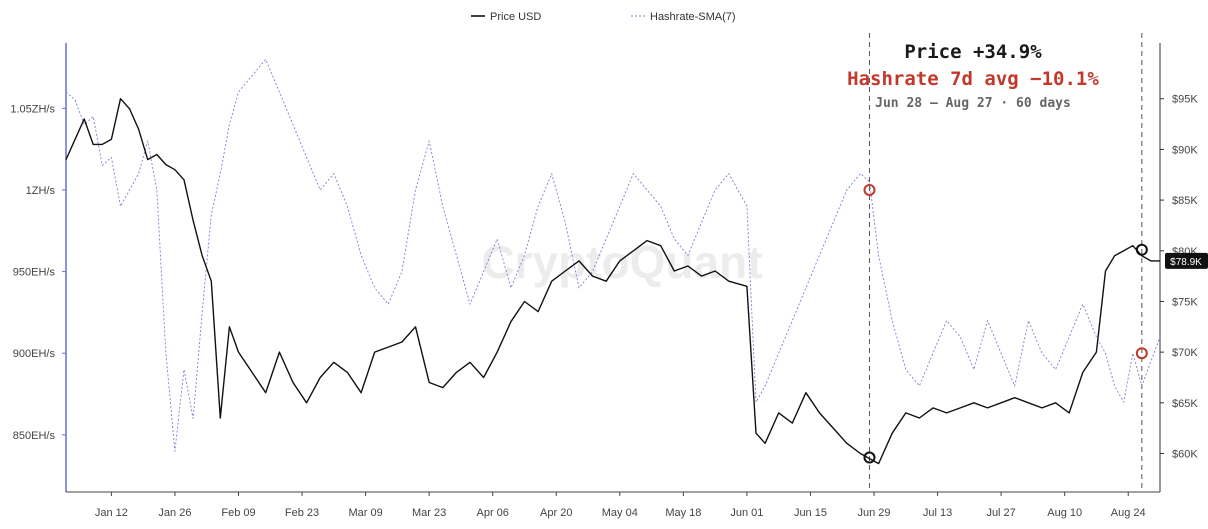  What do you see at coordinates (515, 17) in the screenshot?
I see `legend-price-label: Price USD` at bounding box center [515, 17].